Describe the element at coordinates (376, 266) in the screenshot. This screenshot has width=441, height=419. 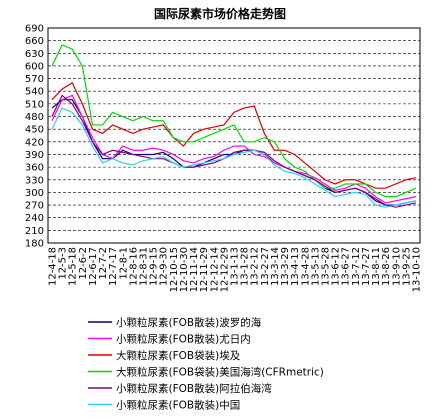
I see `x-tick-label: 13-8-11` at that location.